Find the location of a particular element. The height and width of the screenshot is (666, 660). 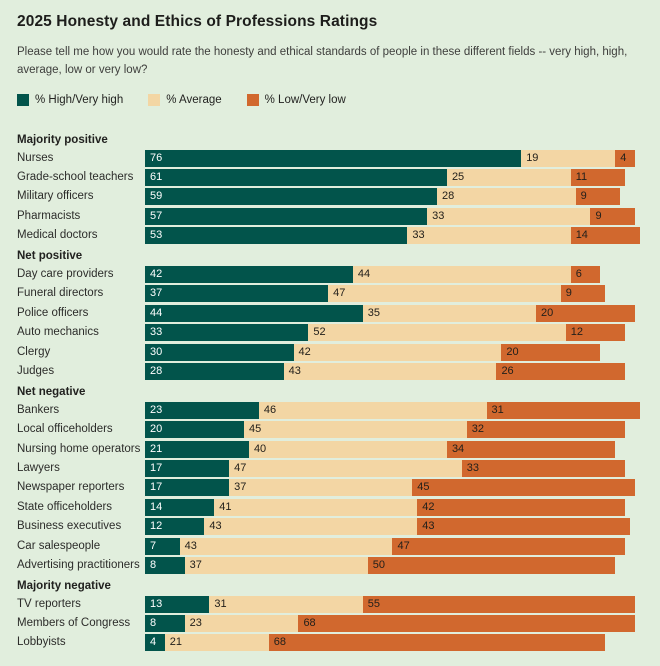

bar-value: 23 is located at coordinates (156, 409).